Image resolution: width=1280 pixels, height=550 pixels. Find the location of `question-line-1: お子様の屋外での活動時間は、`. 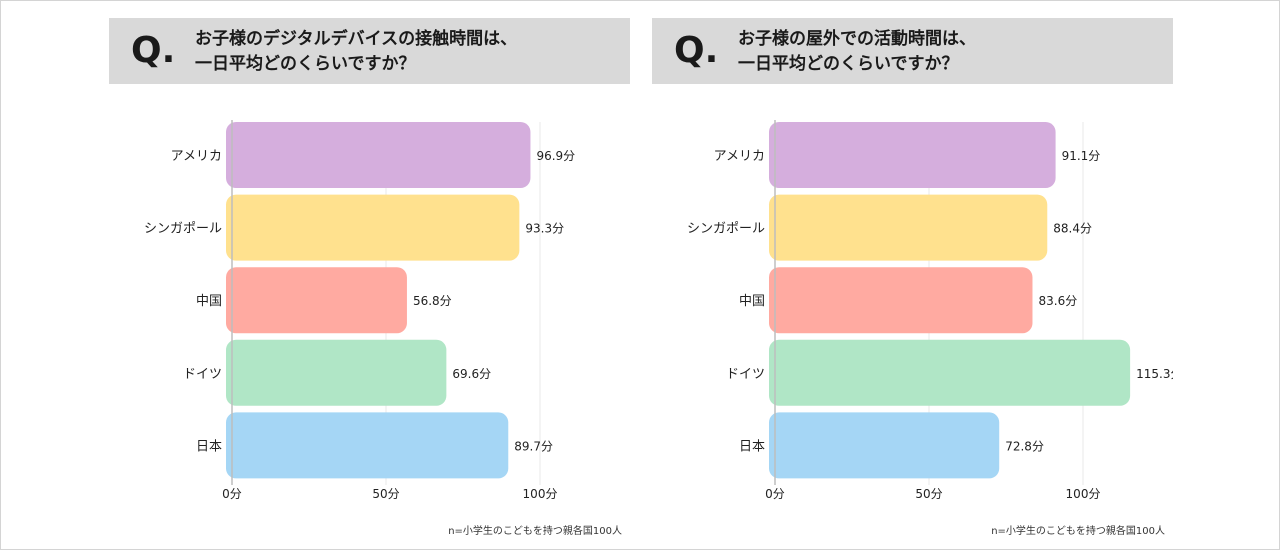

question-line-1: お子様の屋外での活動時間は、 is located at coordinates (857, 39).